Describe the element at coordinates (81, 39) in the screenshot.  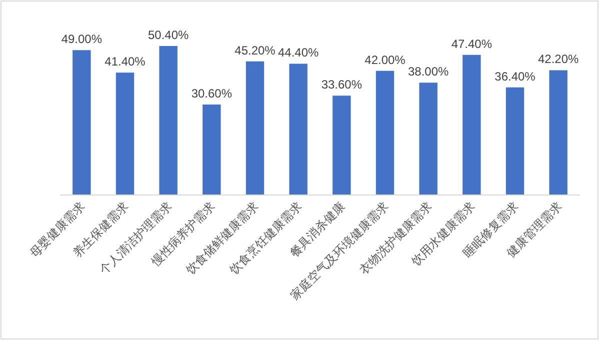
I see `data-label: 49.00%` at that location.